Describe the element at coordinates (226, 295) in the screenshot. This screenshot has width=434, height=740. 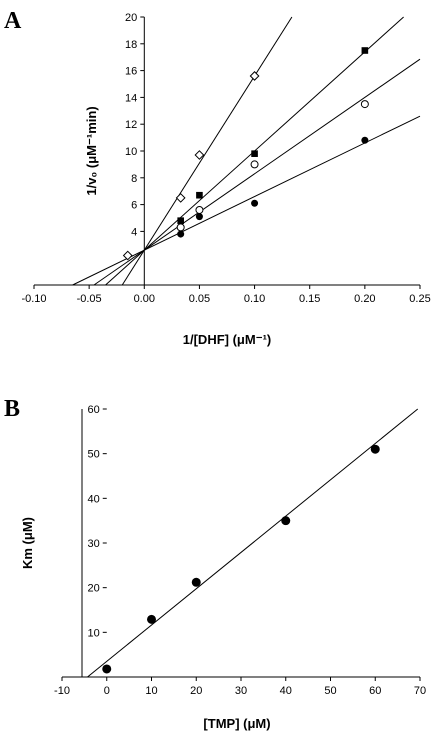
I see `panel-a-x-tick-labels: -0.10 -0.05 0.00 0.05 0.10 0.15 0.20 0.25` at that location.